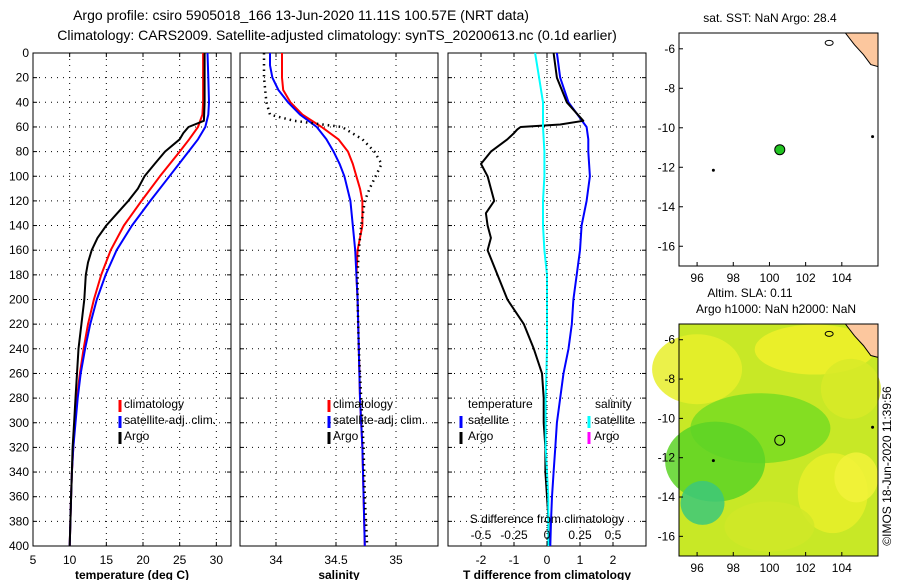 This screenshot has width=900, height=580. Describe the element at coordinates (339, 574) in the screenshot. I see `x-axis-label: salinity` at that location.